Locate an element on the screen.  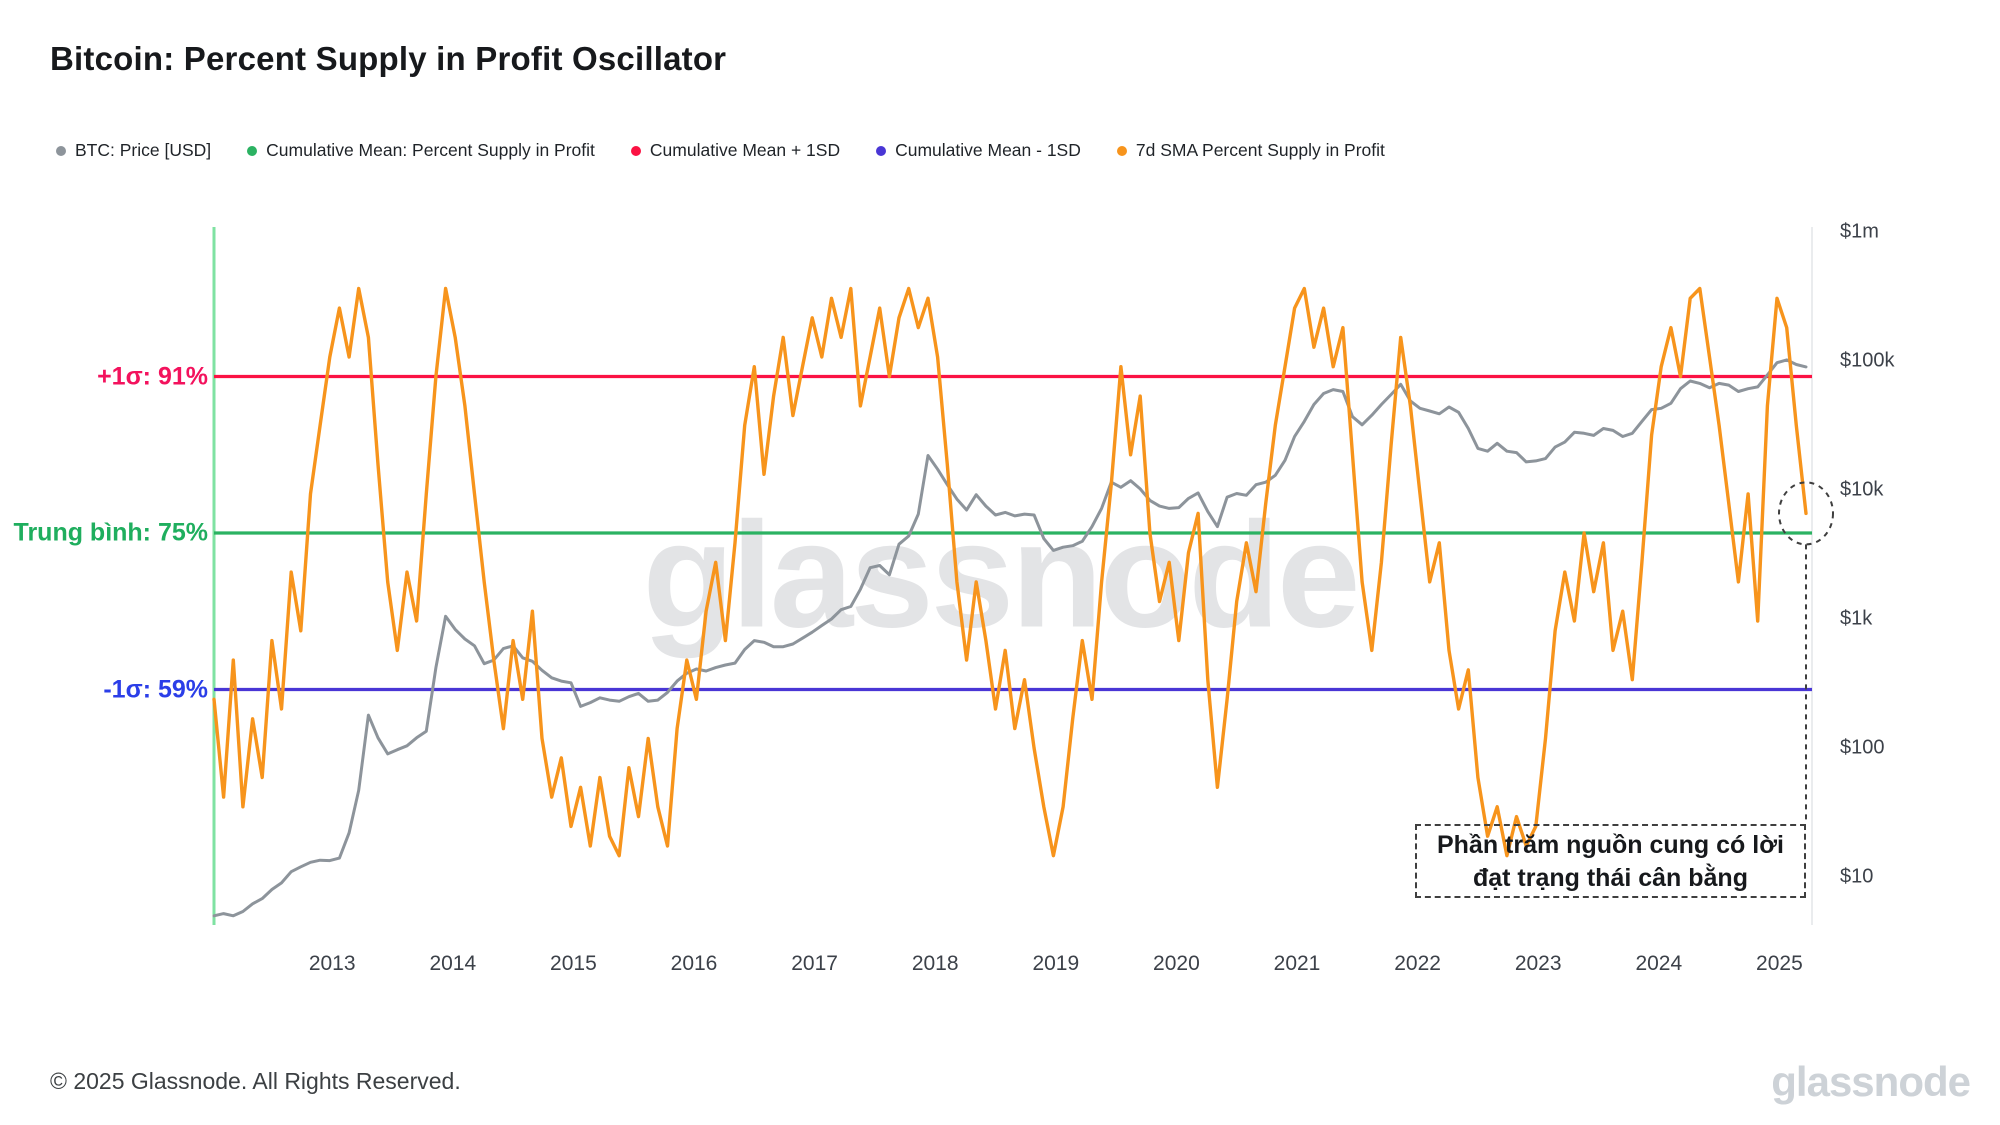
legend-label: 7d SMA Percent Supply in Profit is located at coordinates (1260, 150).